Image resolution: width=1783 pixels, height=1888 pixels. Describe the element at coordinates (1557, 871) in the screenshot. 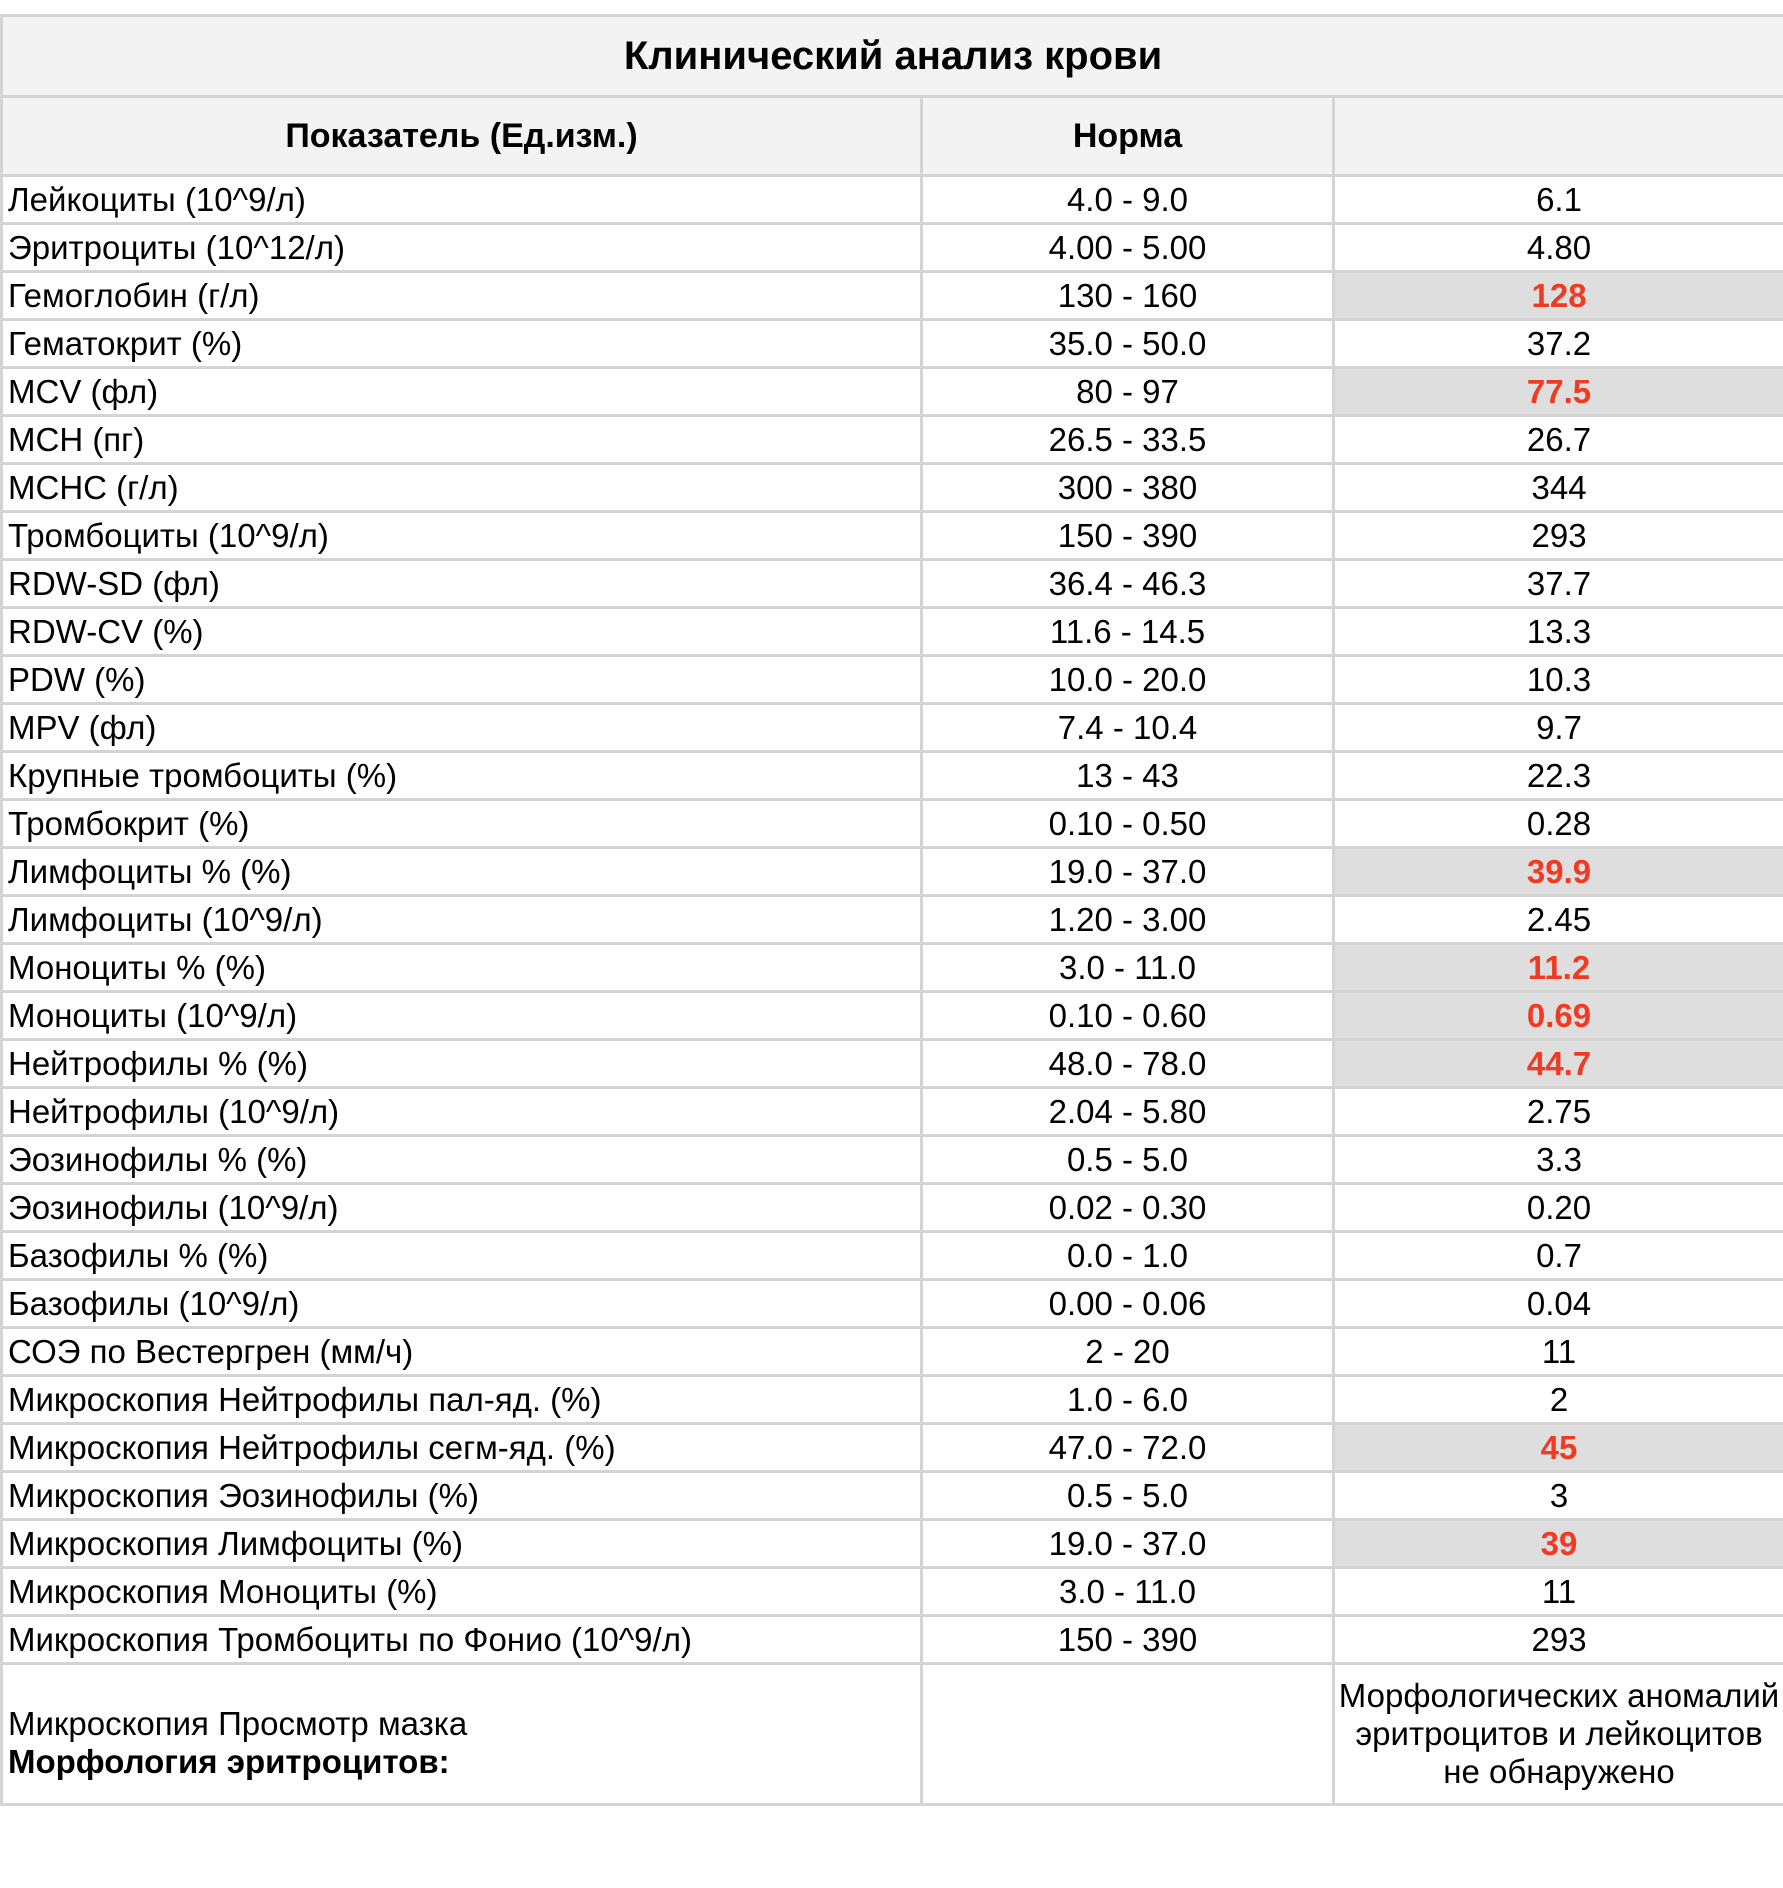

I see `value-cell-abnormal: 39.9` at that location.